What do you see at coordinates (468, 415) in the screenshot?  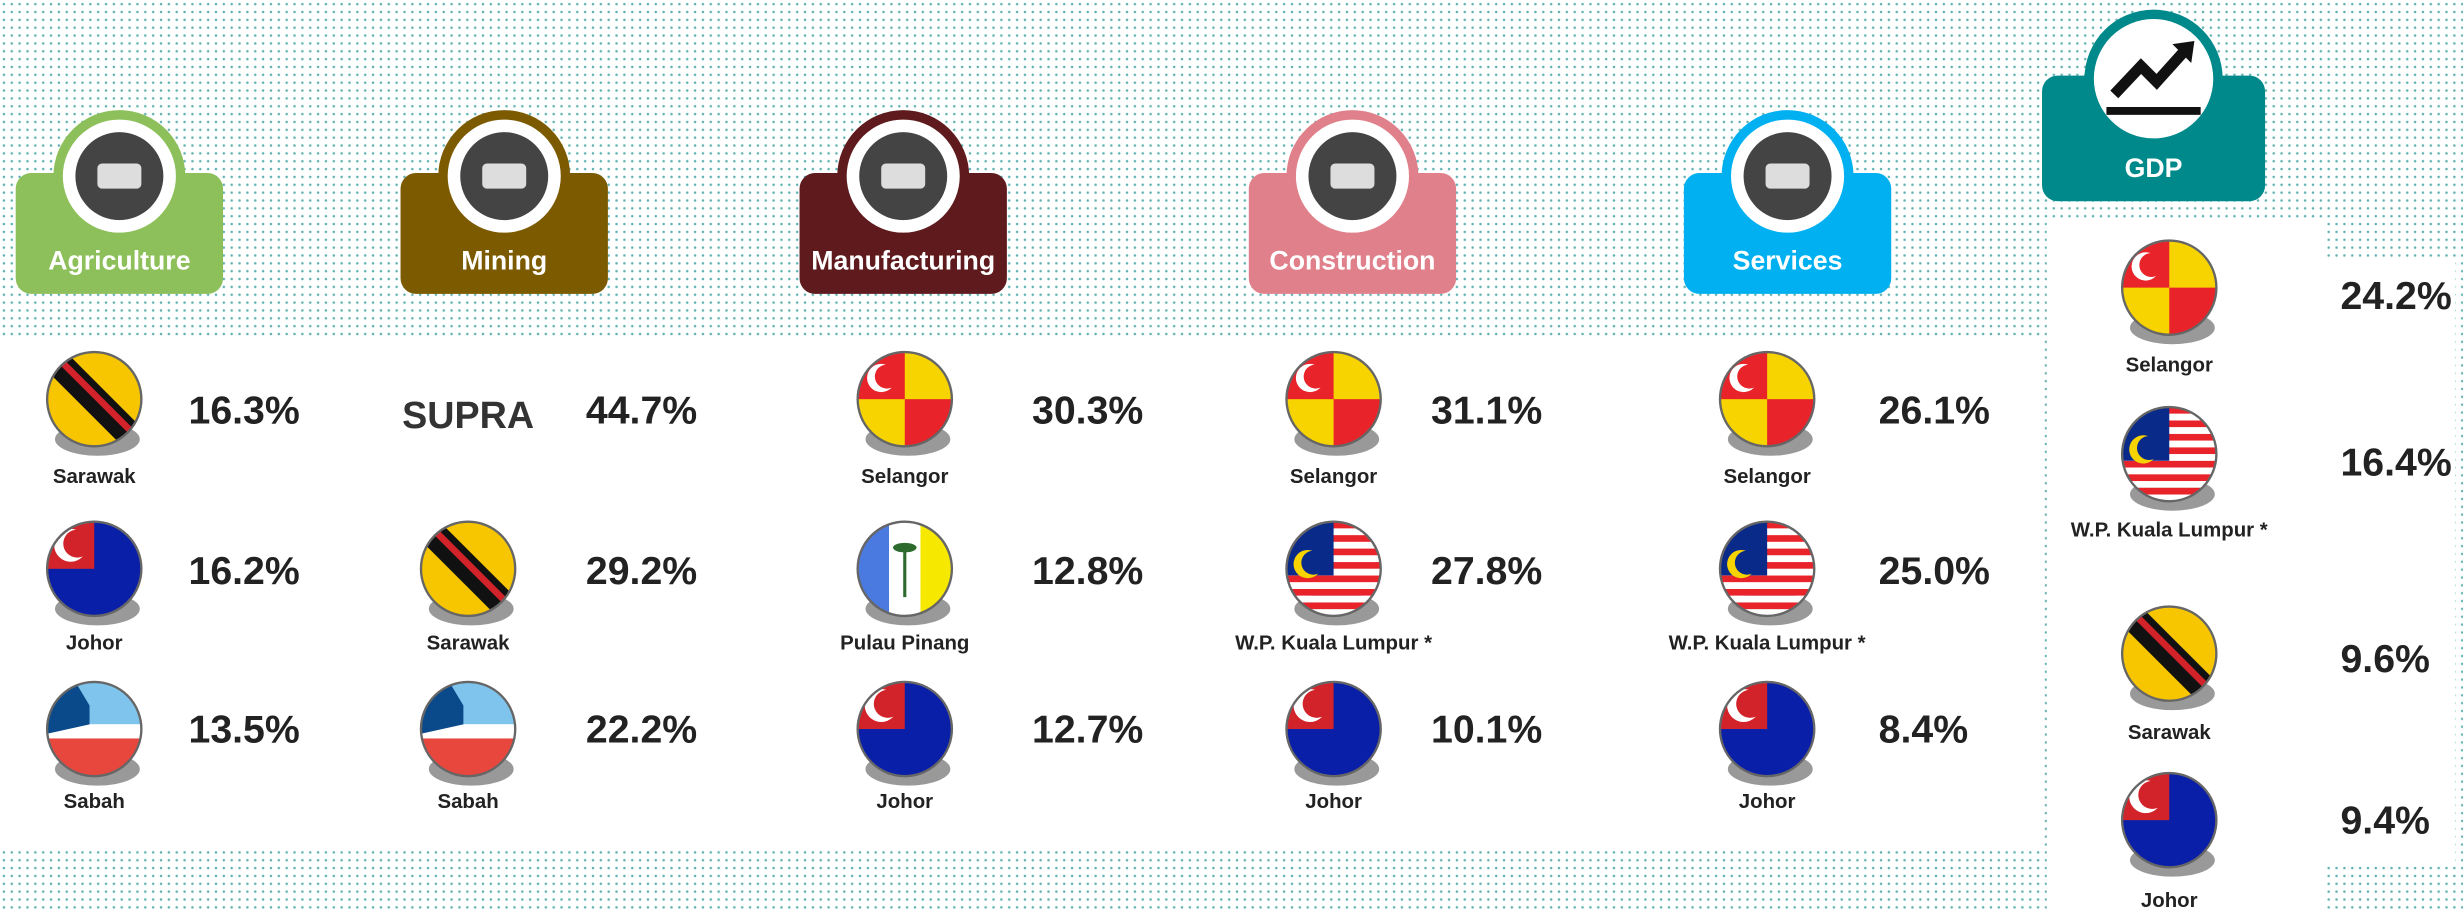 I see `company-logo: SUPRA` at bounding box center [468, 415].